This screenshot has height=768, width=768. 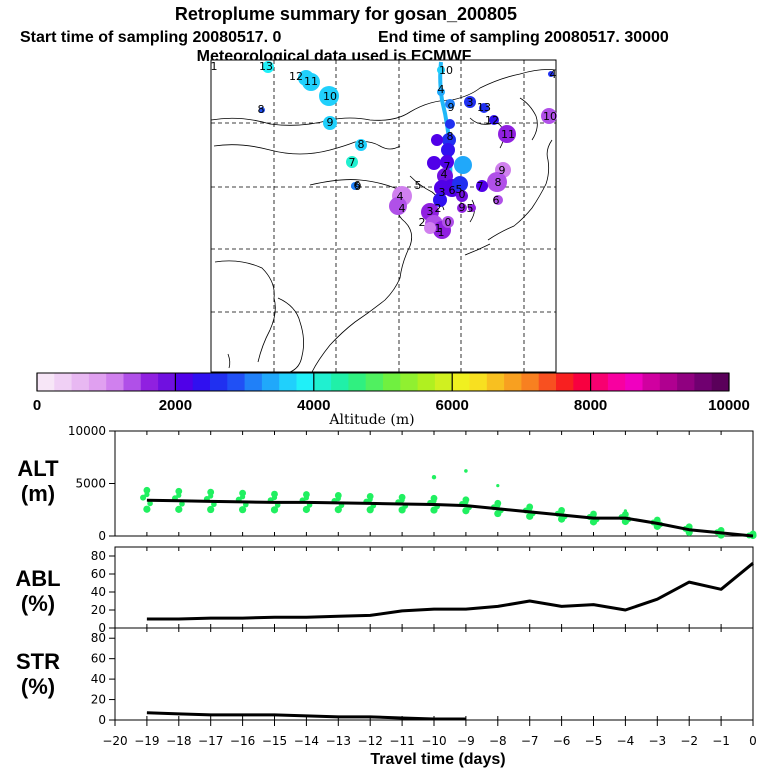 I want to click on x-tick-label: 0, so click(x=753, y=741).